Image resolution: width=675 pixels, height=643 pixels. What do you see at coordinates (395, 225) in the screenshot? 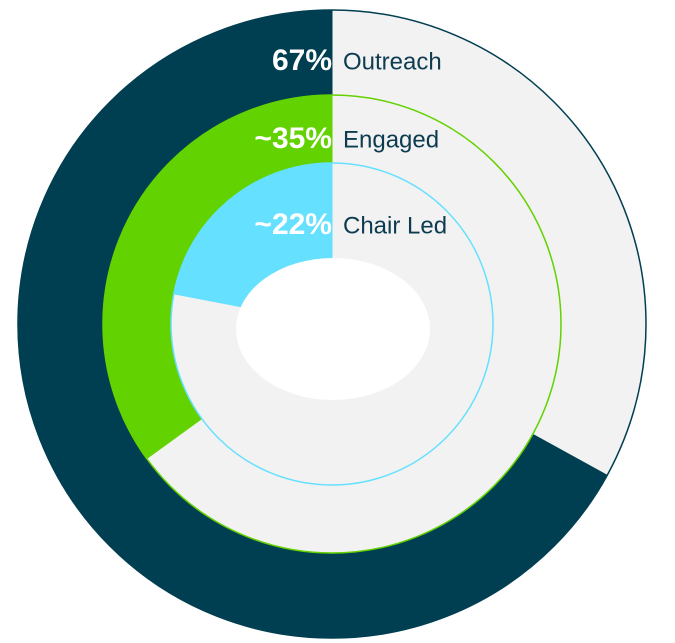
I see `category-label: Chair Led` at bounding box center [395, 225].